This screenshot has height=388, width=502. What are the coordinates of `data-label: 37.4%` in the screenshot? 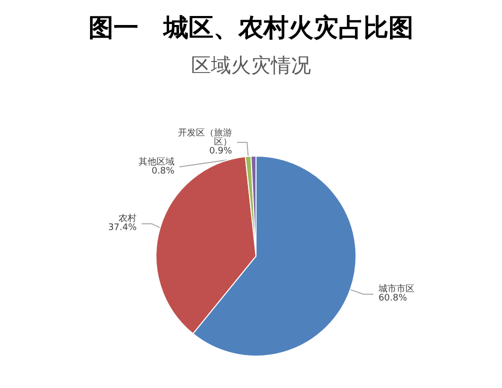 It's located at (123, 228).